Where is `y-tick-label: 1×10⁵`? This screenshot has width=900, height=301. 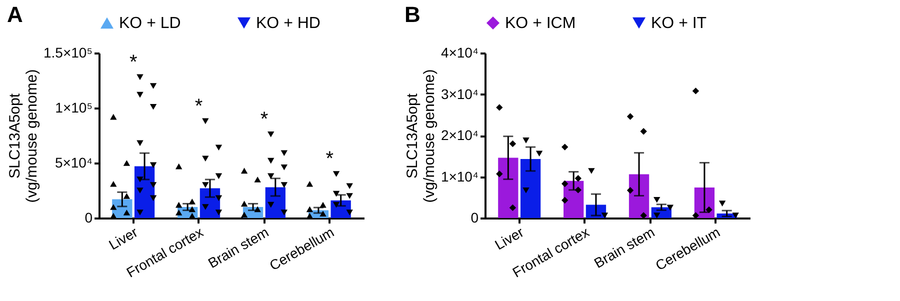
y-tick-label: 1×10⁵ is located at coordinates (73, 108).